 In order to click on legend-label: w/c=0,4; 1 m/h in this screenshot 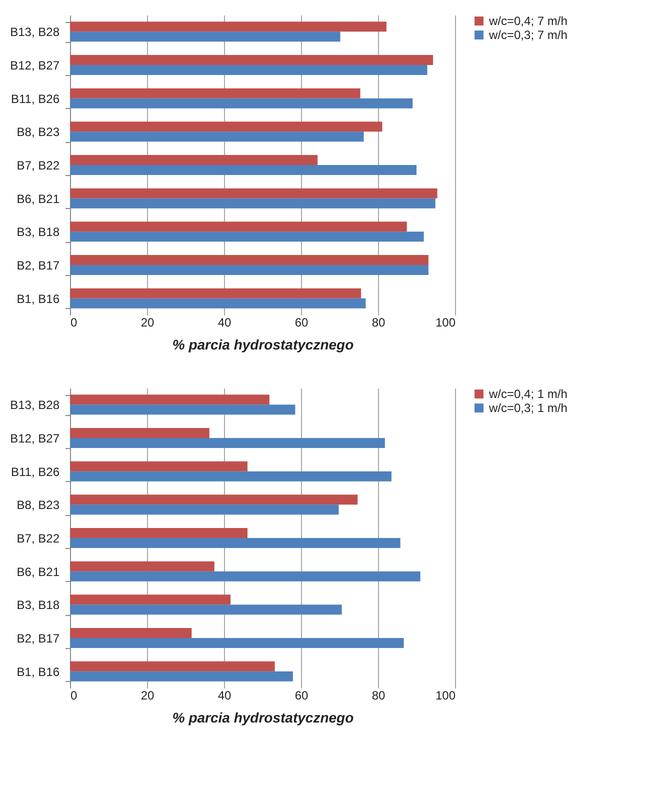, I will do `click(528, 394)`.